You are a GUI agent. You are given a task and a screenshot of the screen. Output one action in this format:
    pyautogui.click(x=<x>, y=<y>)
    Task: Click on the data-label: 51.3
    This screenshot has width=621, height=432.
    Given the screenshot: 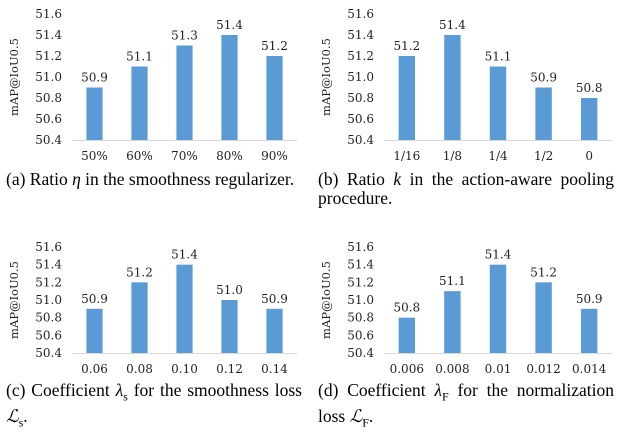 What is the action you would take?
    pyautogui.click(x=184, y=36)
    